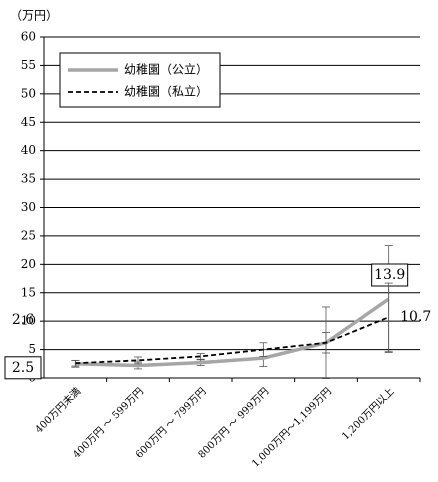 This screenshot has height=482, width=438. Describe the element at coordinates (28, 207) in the screenshot. I see `y-tick-label: 30` at that location.